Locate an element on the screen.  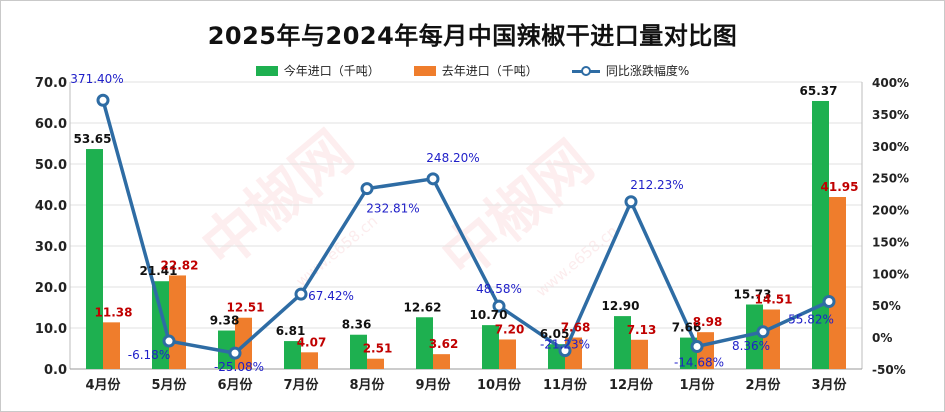
label-this-year: 6.81 is located at coordinates (291, 331).